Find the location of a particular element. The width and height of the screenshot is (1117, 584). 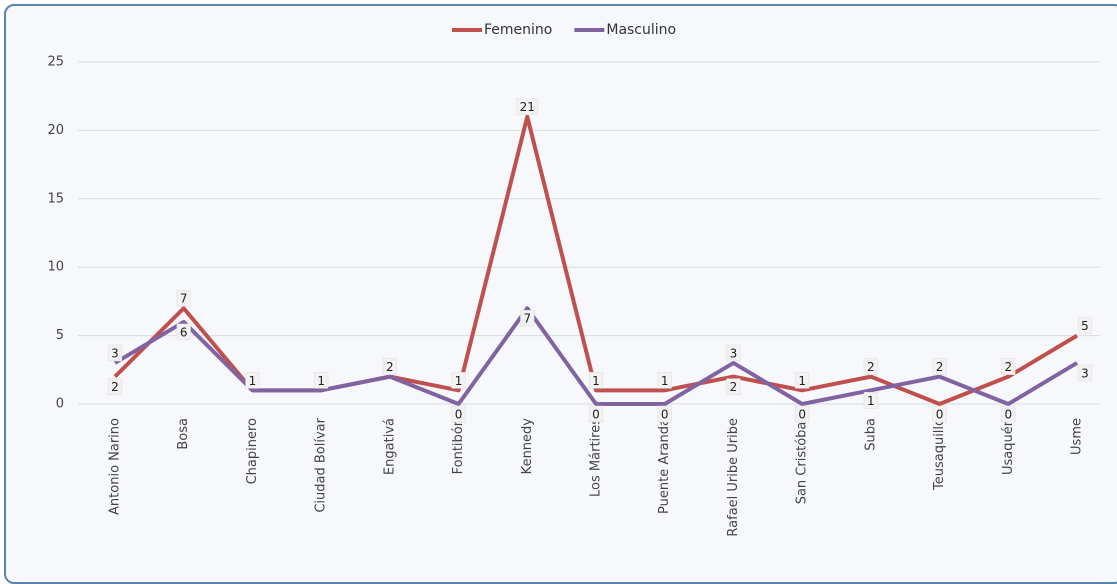

data-label: 6 is located at coordinates (184, 332).